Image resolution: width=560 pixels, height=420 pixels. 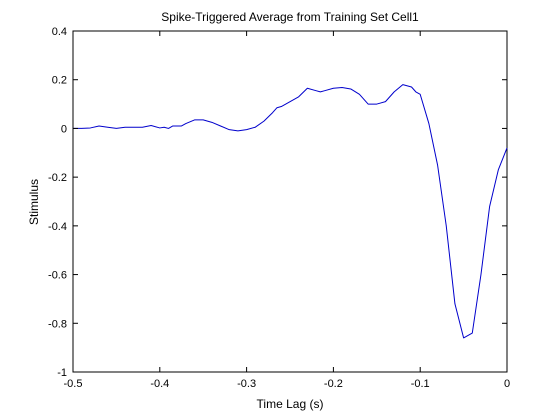 I want to click on x-tick-label: -0.4, so click(x=159, y=384).